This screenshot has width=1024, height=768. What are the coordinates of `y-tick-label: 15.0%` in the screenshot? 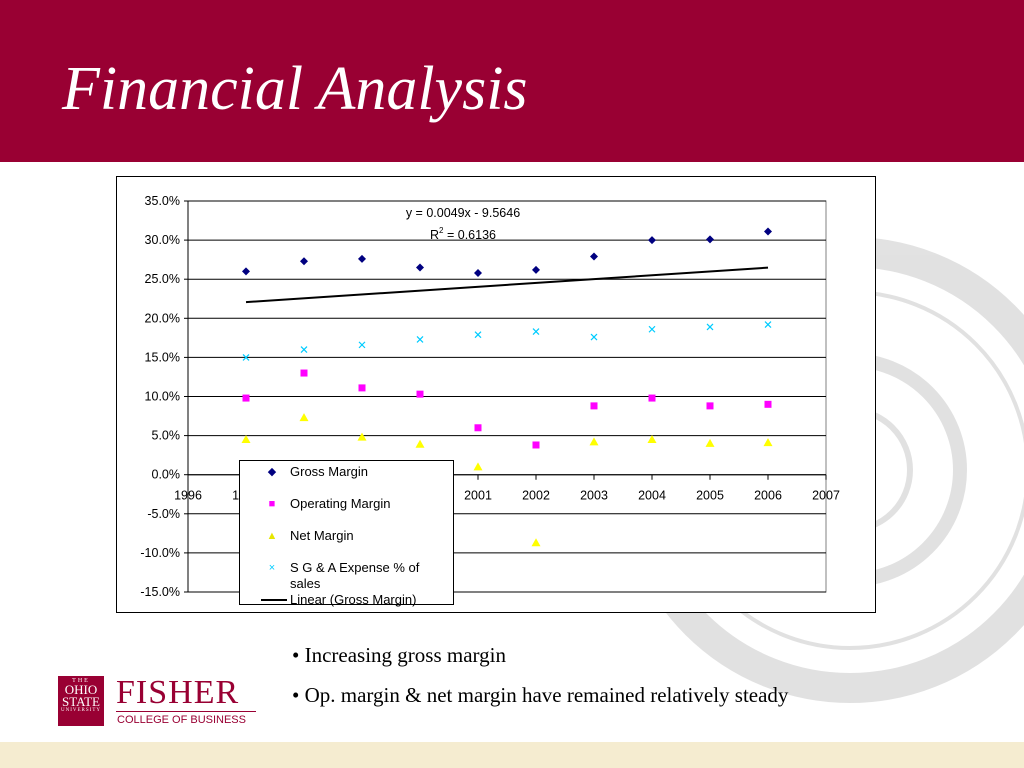 It's located at (162, 357).